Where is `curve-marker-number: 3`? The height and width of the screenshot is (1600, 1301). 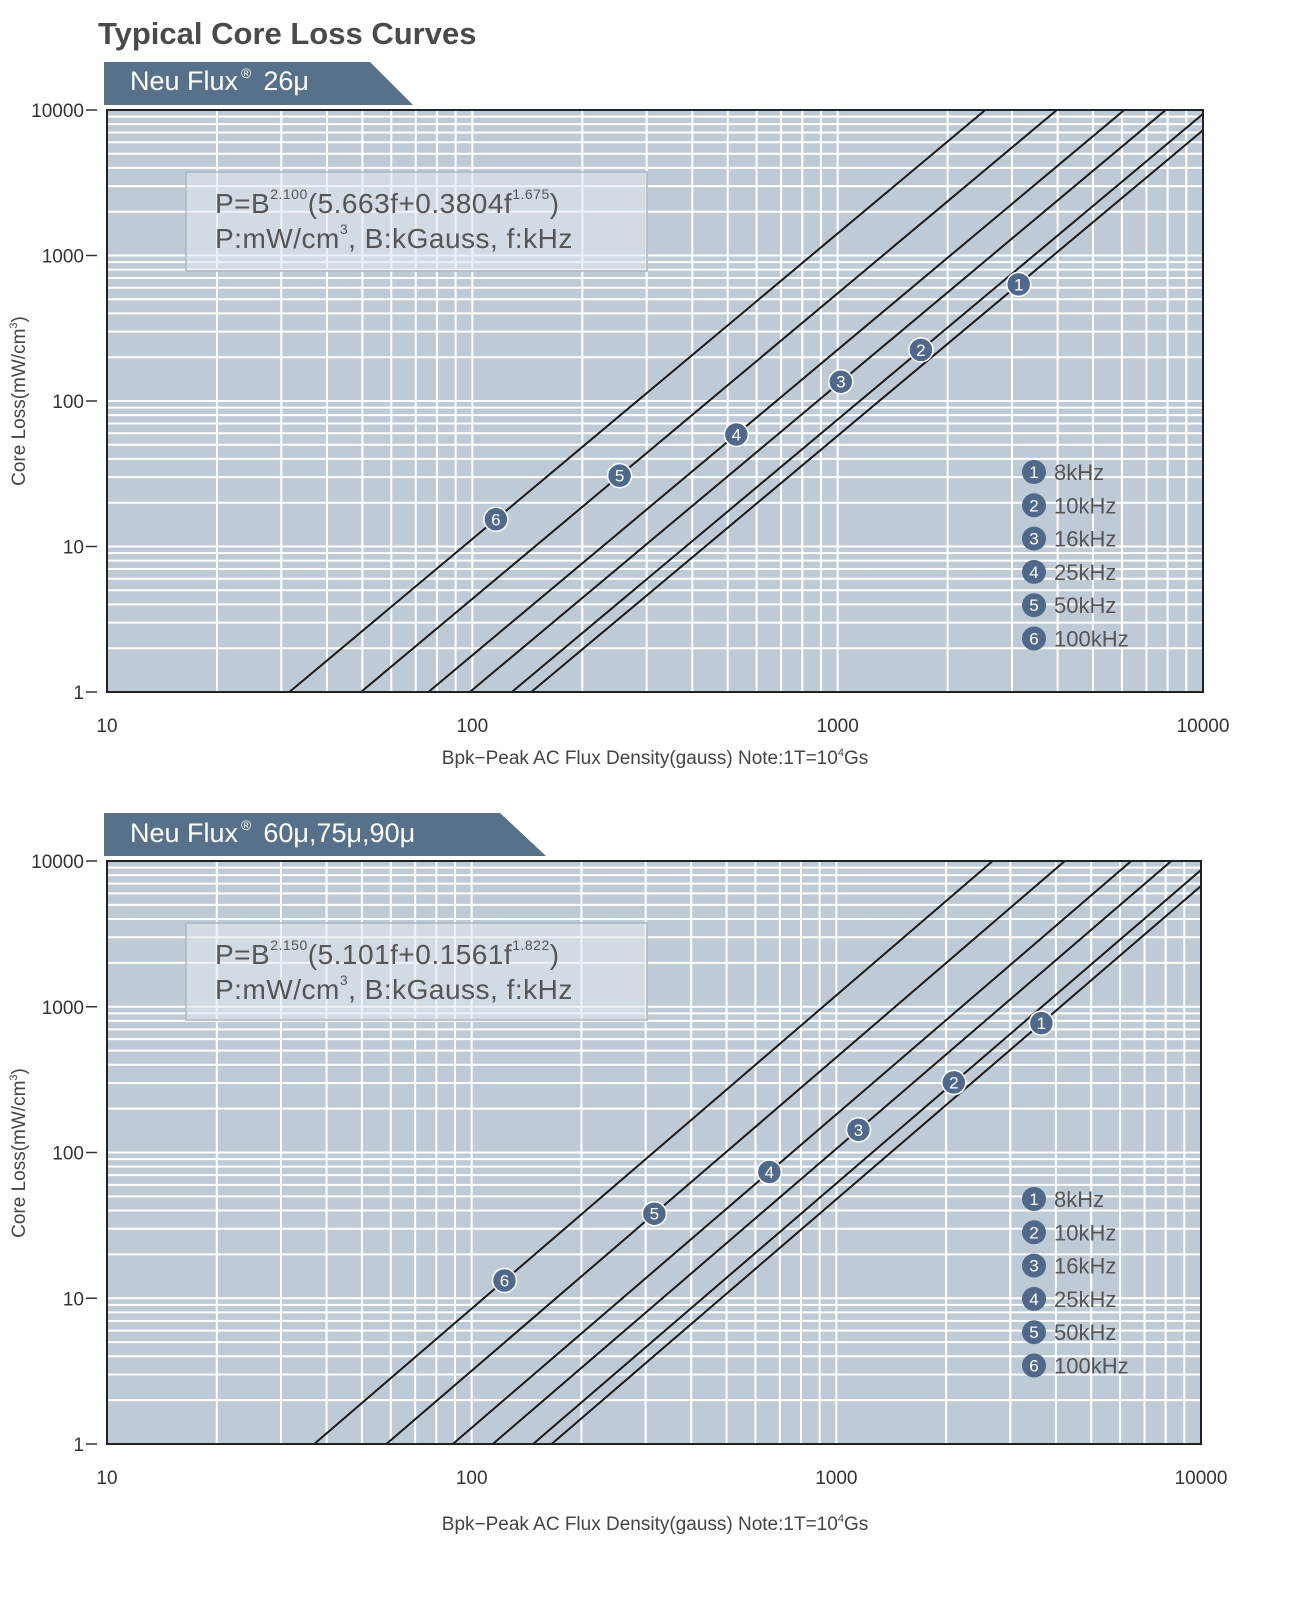 curve-marker-number: 3 is located at coordinates (858, 1130).